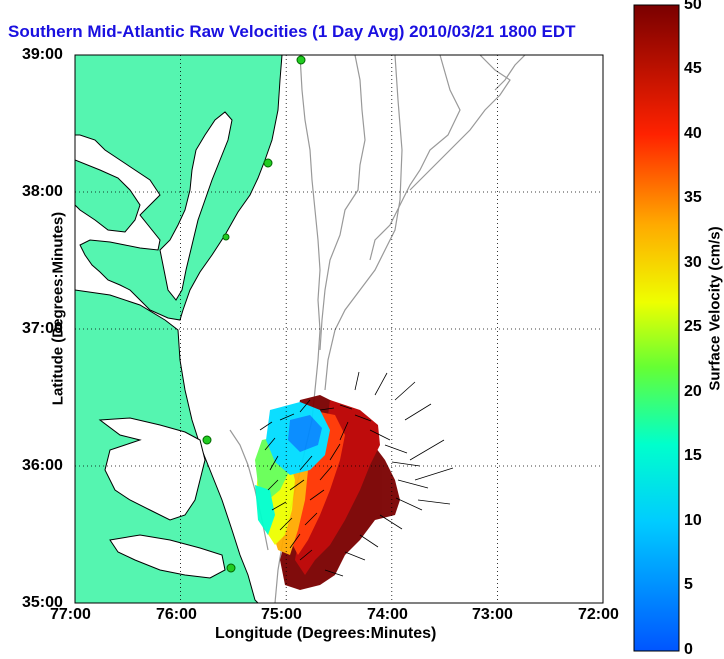 This screenshot has height=659, width=724. Describe the element at coordinates (693, 455) in the screenshot. I see `colorbar-tick: 15` at that location.